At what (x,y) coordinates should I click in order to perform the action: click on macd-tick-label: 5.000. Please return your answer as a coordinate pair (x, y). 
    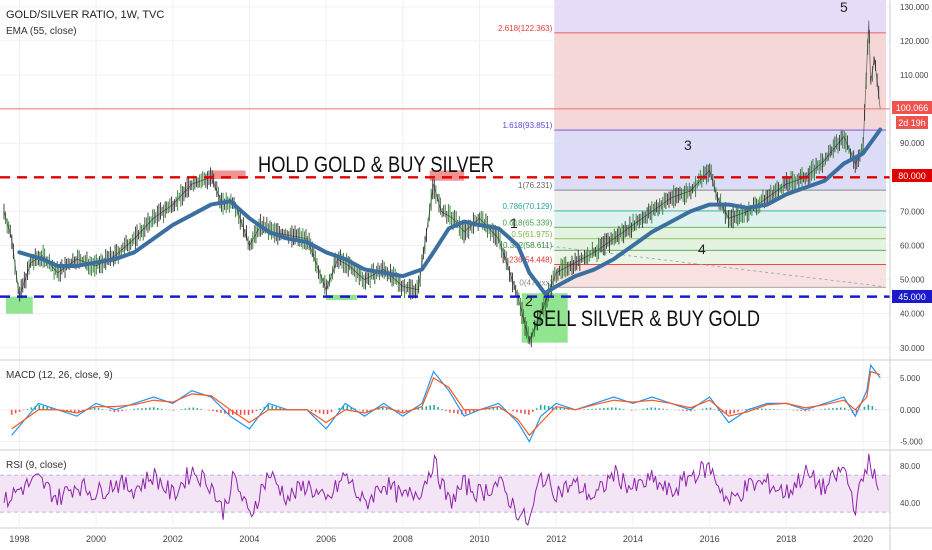
    Looking at the image, I should click on (910, 378).